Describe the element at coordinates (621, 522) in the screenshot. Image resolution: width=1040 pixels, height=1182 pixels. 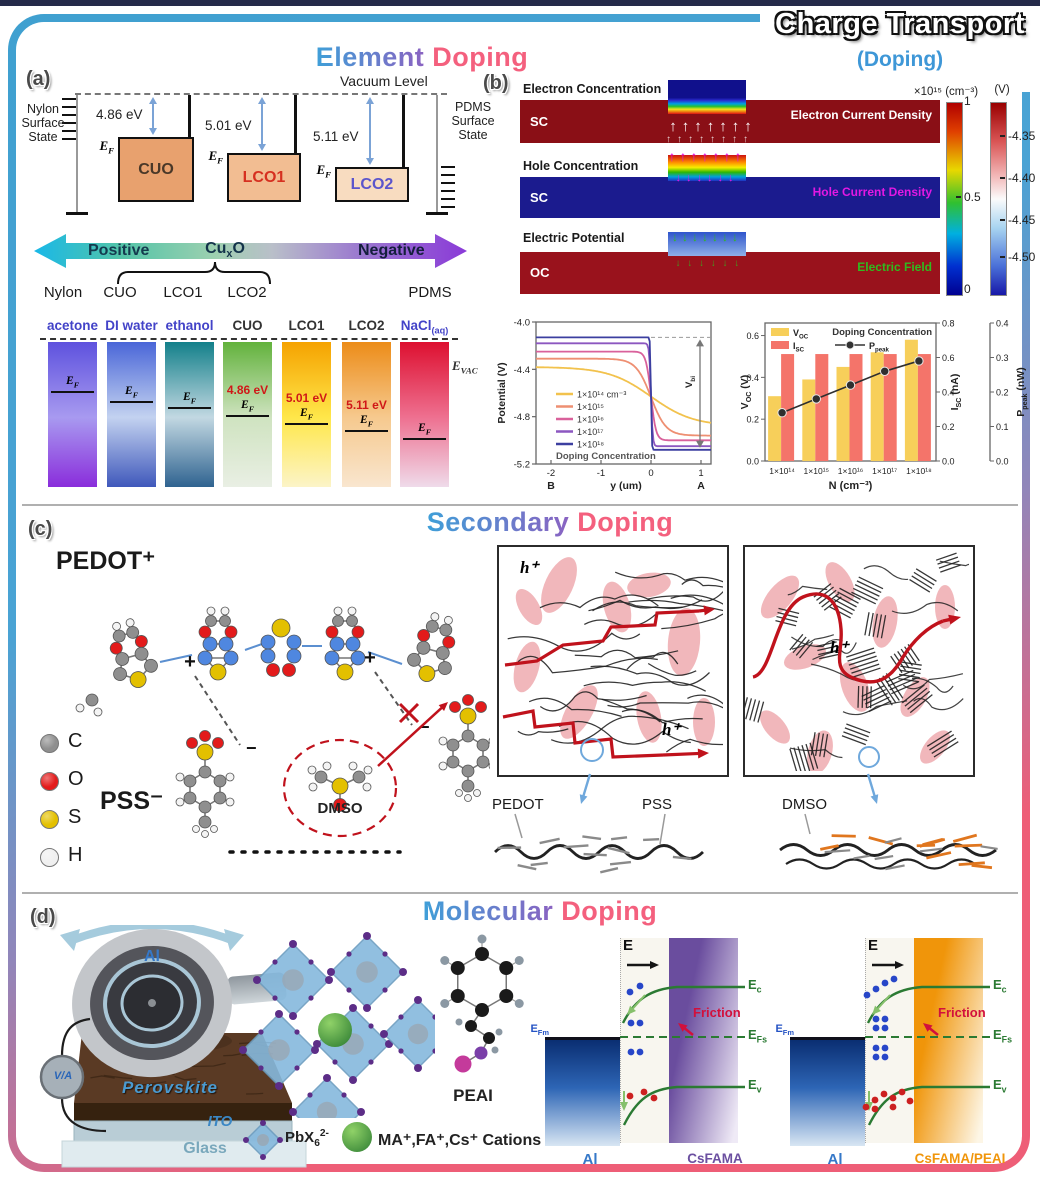
I see `section-title-secondary-p2: Doping` at that location.